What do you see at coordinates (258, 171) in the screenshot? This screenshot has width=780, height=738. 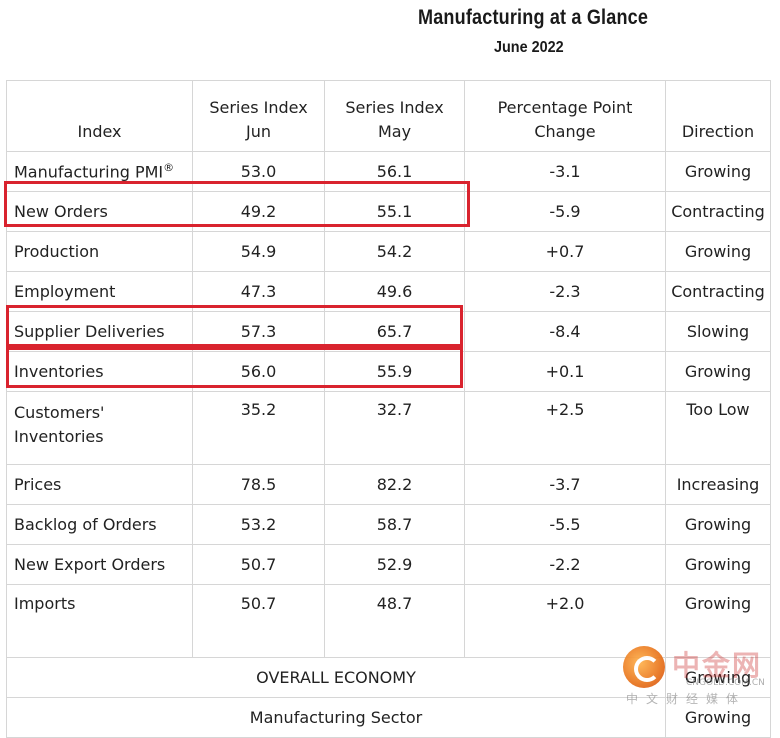 I see `row-jun: 53.0` at bounding box center [258, 171].